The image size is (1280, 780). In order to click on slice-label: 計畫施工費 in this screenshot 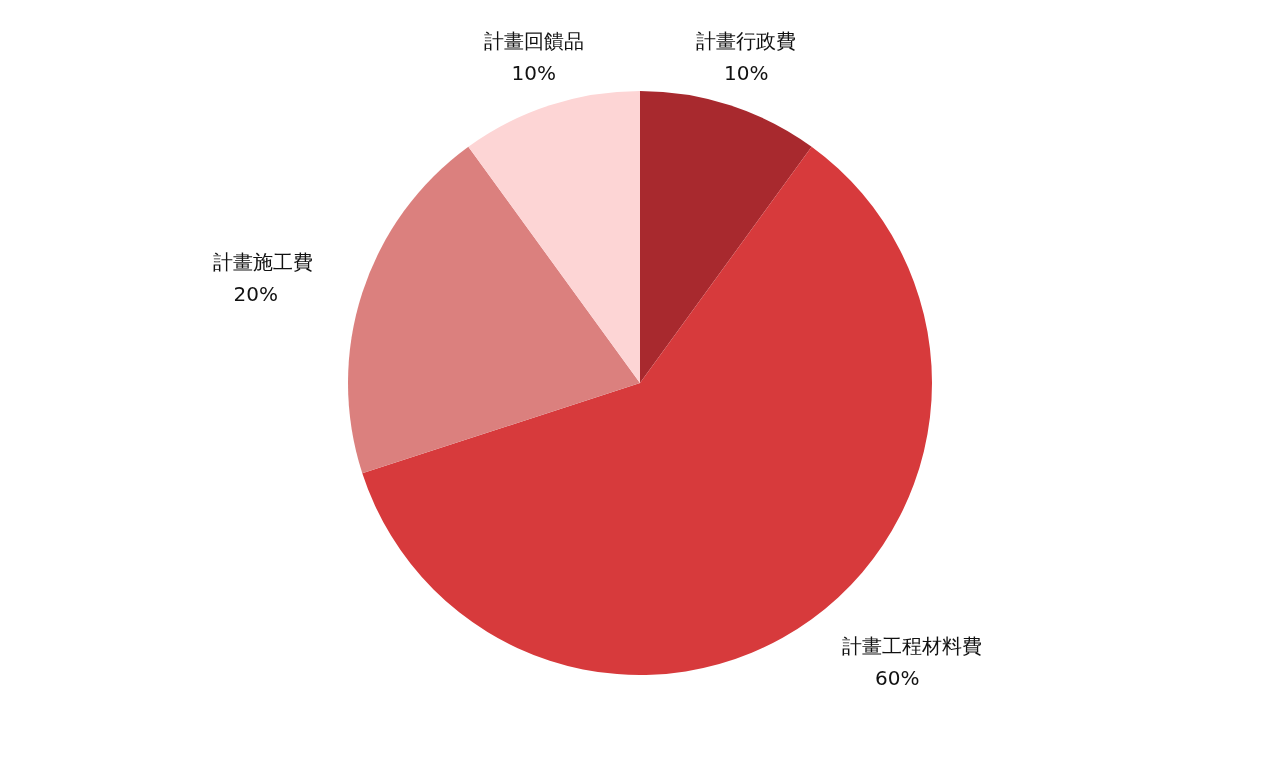, I will do `click(262, 261)`.